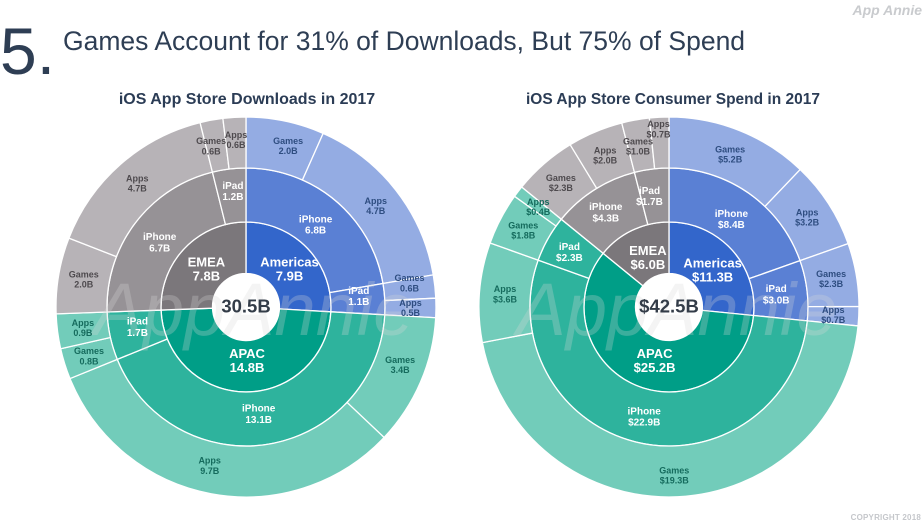  I want to click on svg-text:Apps$2.0B: Apps $2.0B, so click(605, 155).